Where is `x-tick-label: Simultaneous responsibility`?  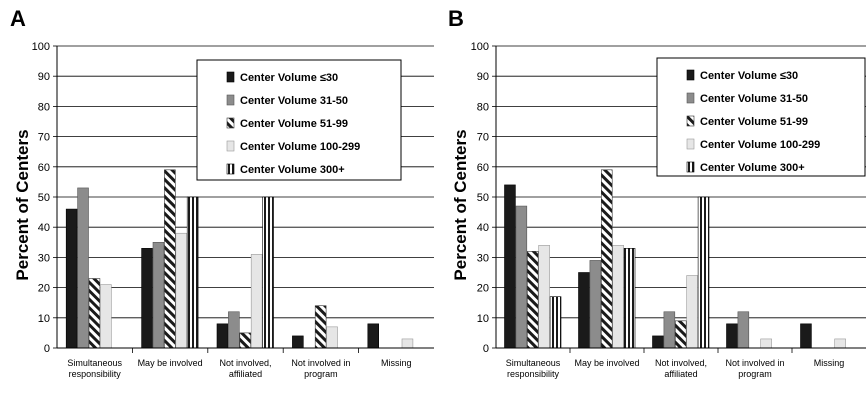
x-tick-label: Simultaneous responsibility is located at coordinates (94, 368).